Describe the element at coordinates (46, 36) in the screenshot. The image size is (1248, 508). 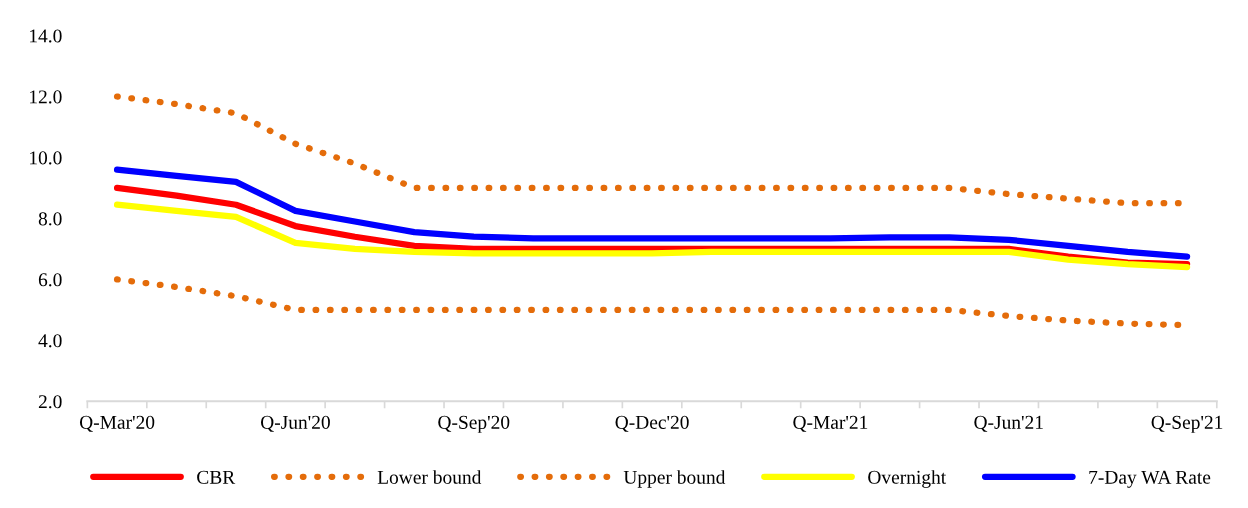
I see `y-tick-label: 14.0` at that location.